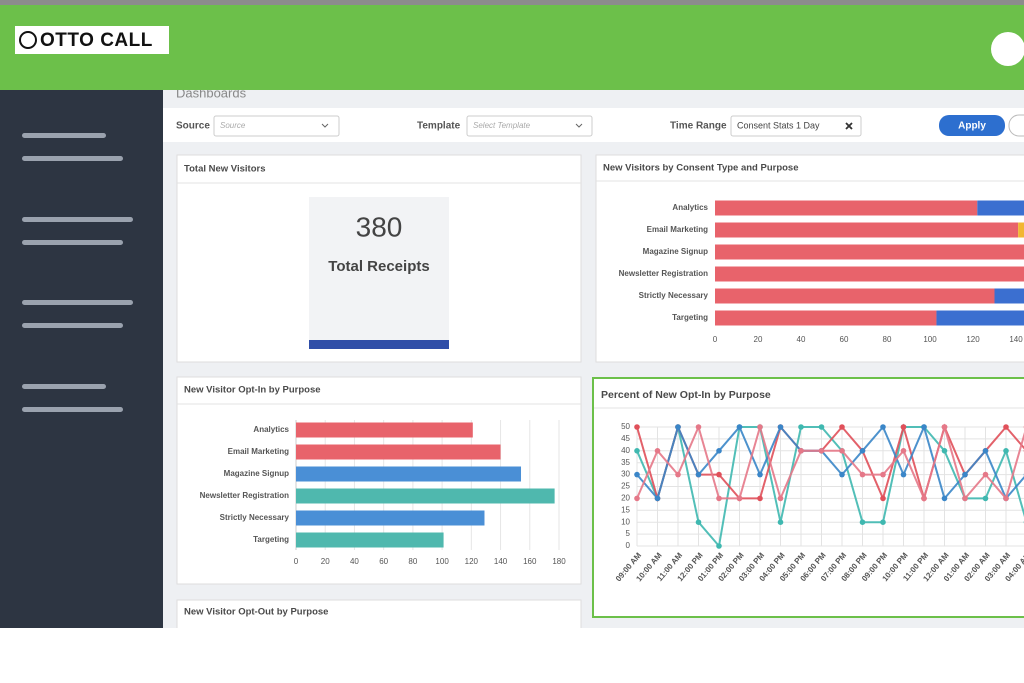 This screenshot has height=683, width=1024. What do you see at coordinates (271, 429) in the screenshot?
I see `category-label: Analytics` at bounding box center [271, 429].